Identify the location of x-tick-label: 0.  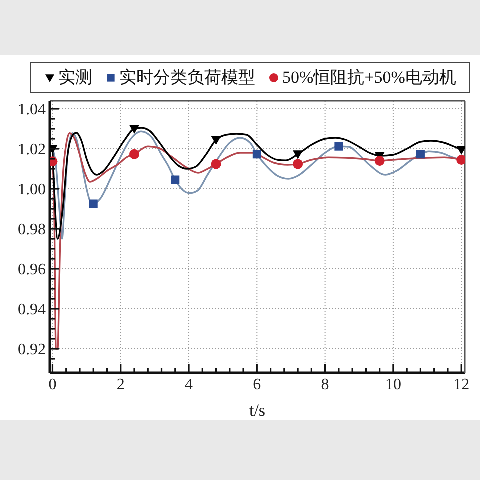
(52, 385).